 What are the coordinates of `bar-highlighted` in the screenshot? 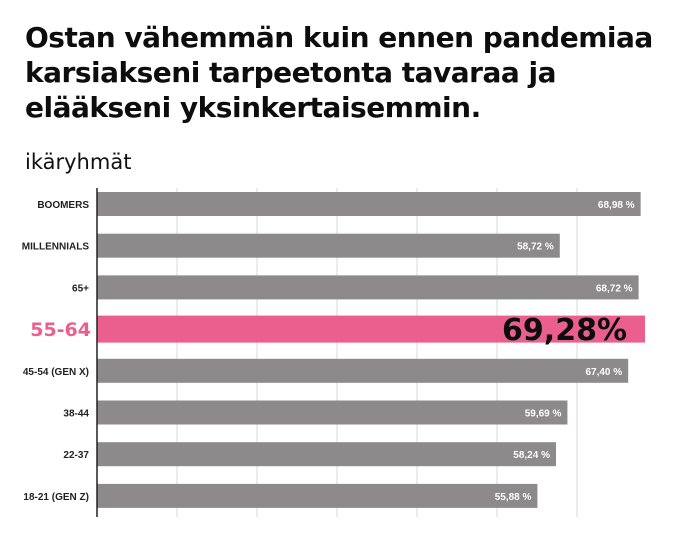 It's located at (371, 329).